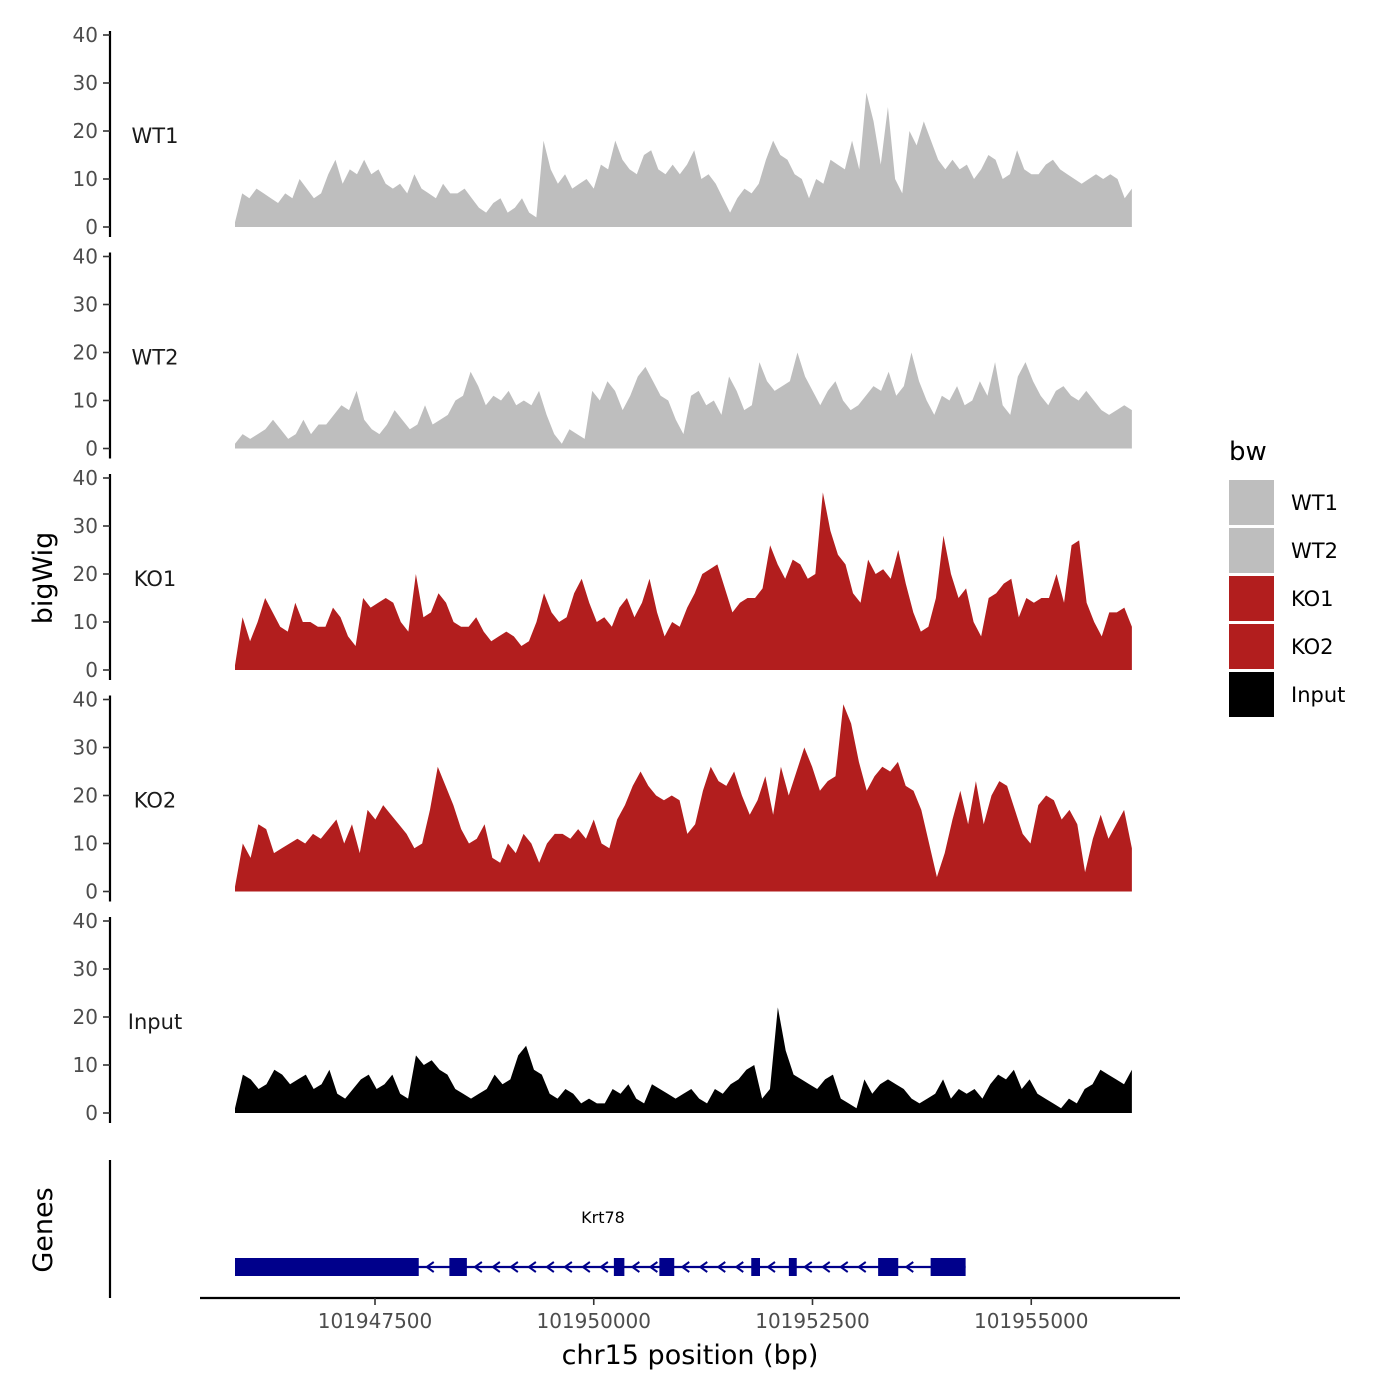  What do you see at coordinates (1312, 647) in the screenshot?
I see `legend-label: KO2` at bounding box center [1312, 647].